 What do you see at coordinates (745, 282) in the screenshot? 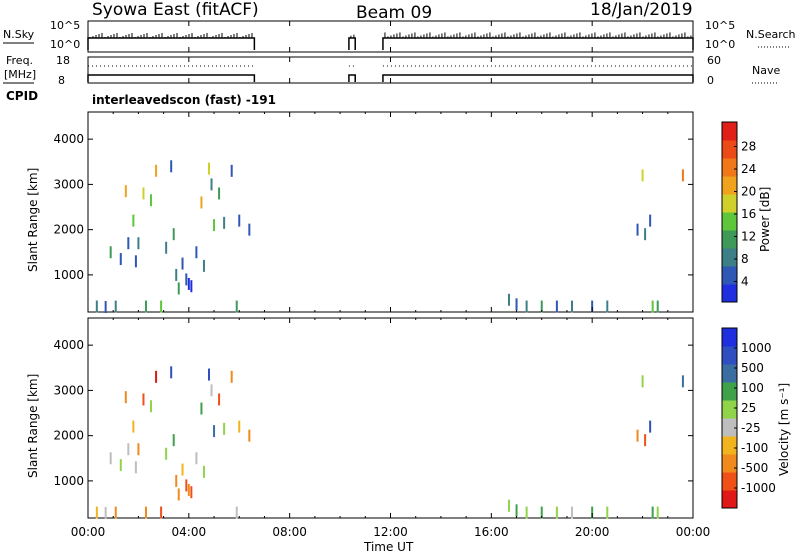
I see `power-colorbar-tick: 4` at bounding box center [745, 282].